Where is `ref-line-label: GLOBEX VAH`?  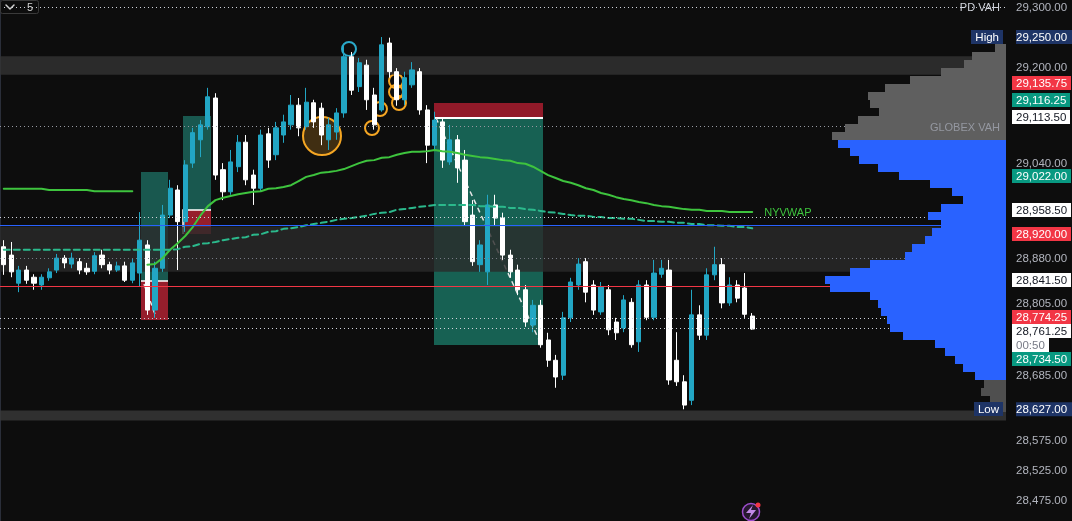 ref-line-label: GLOBEX VAH is located at coordinates (965, 126).